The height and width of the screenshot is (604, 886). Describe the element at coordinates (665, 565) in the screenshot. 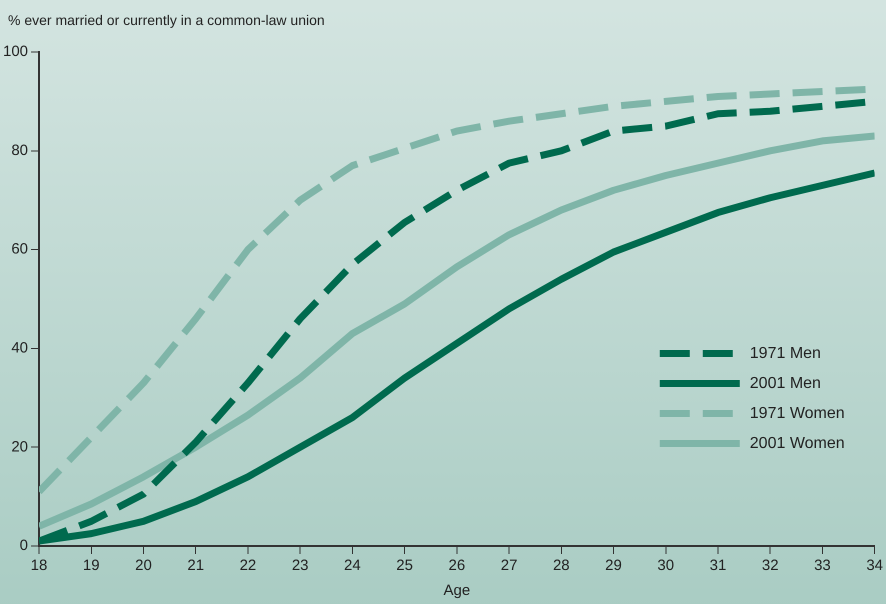

I see `x-tick-label: 30` at that location.